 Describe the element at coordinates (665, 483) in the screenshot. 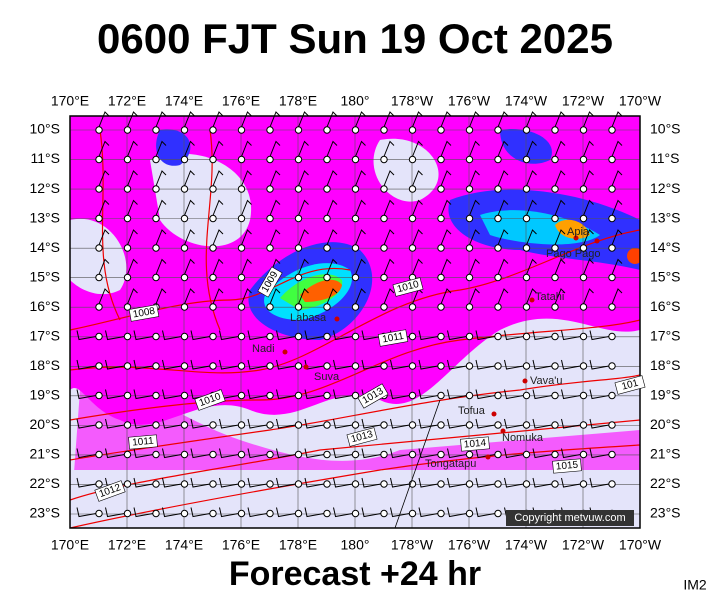

I see `lat-label-right: 22°S` at that location.